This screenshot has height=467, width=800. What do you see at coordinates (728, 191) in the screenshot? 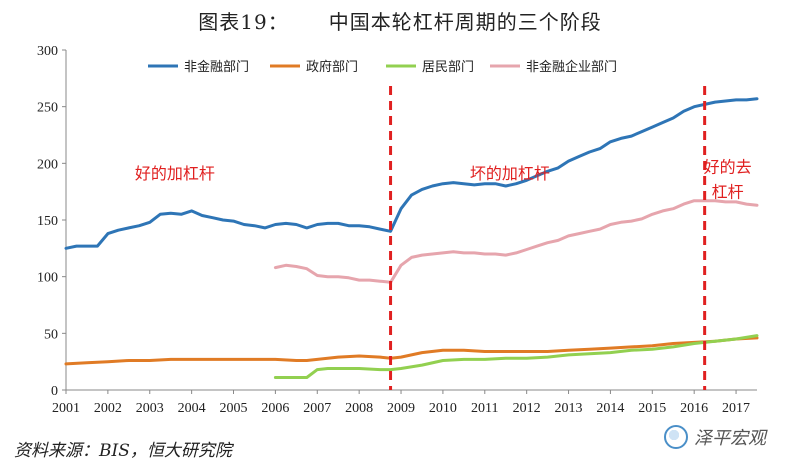
I see `phase-annotation-3: 杠杆` at bounding box center [728, 191].